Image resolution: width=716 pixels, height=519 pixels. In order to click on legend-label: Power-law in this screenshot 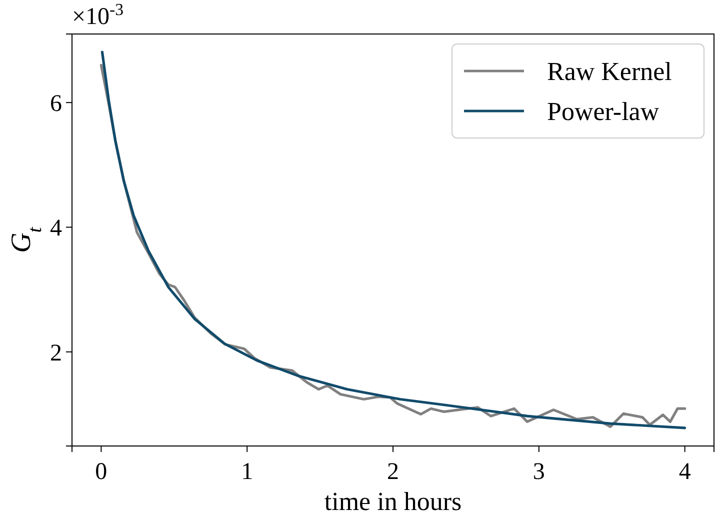, I will do `click(603, 111)`.